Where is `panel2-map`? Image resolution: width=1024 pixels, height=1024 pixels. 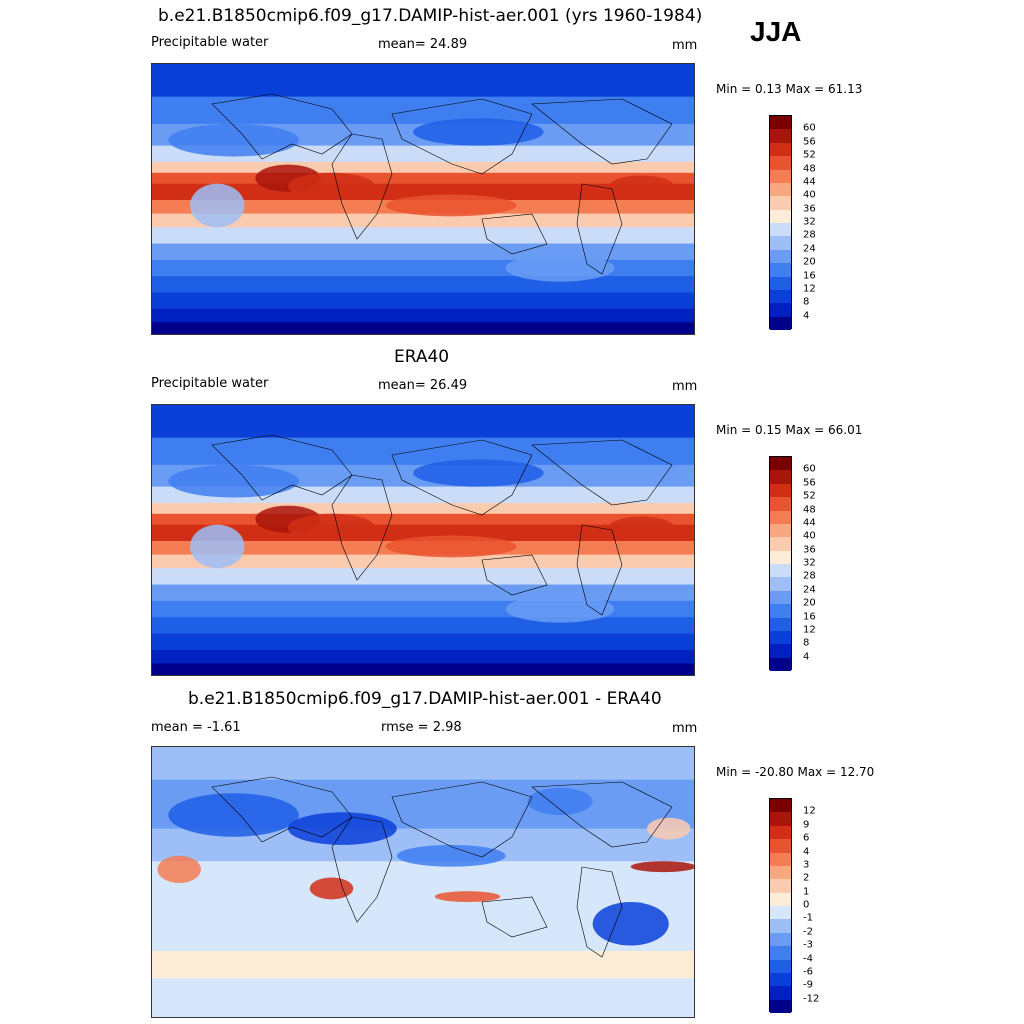 panel2-map is located at coordinates (423, 540).